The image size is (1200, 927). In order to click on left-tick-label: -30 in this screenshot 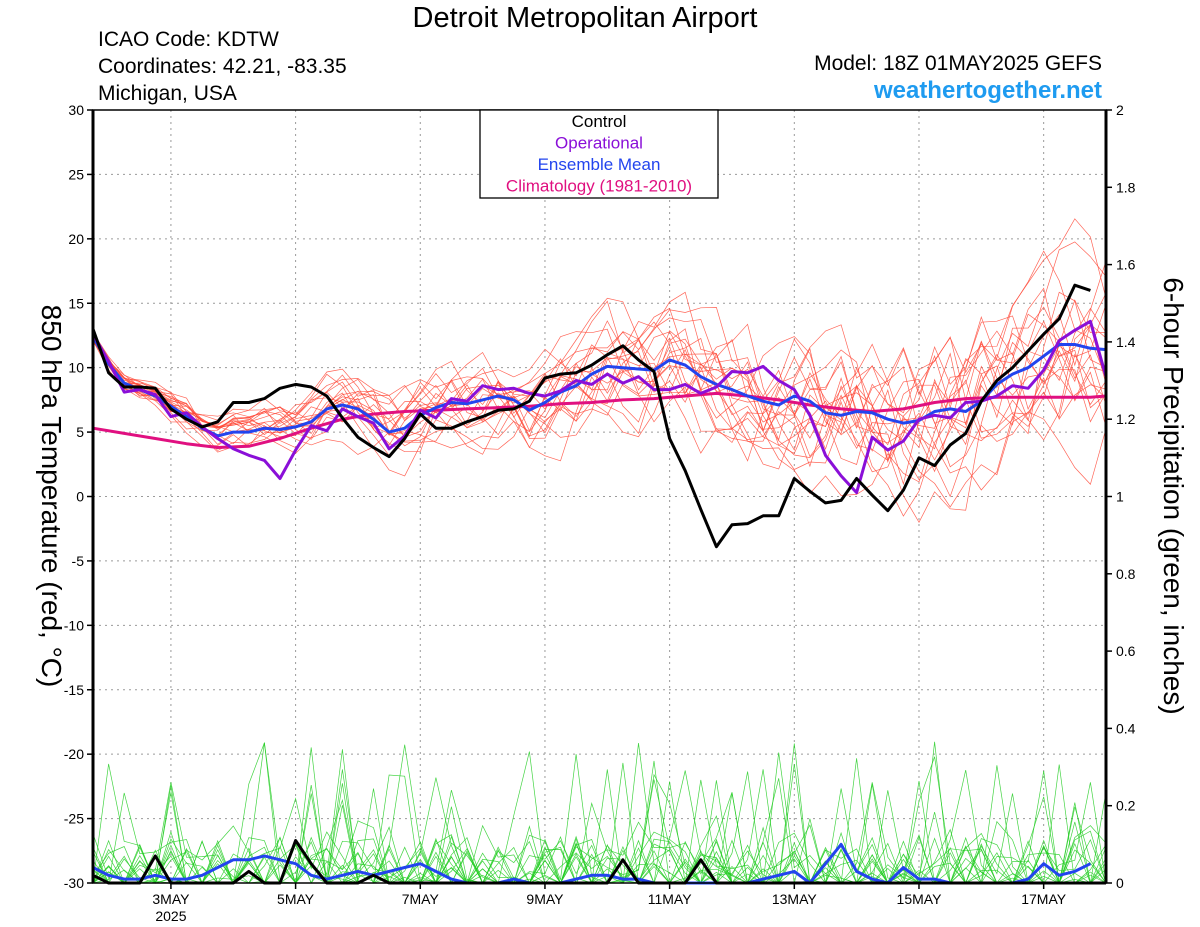, I will do `click(74, 883)`.